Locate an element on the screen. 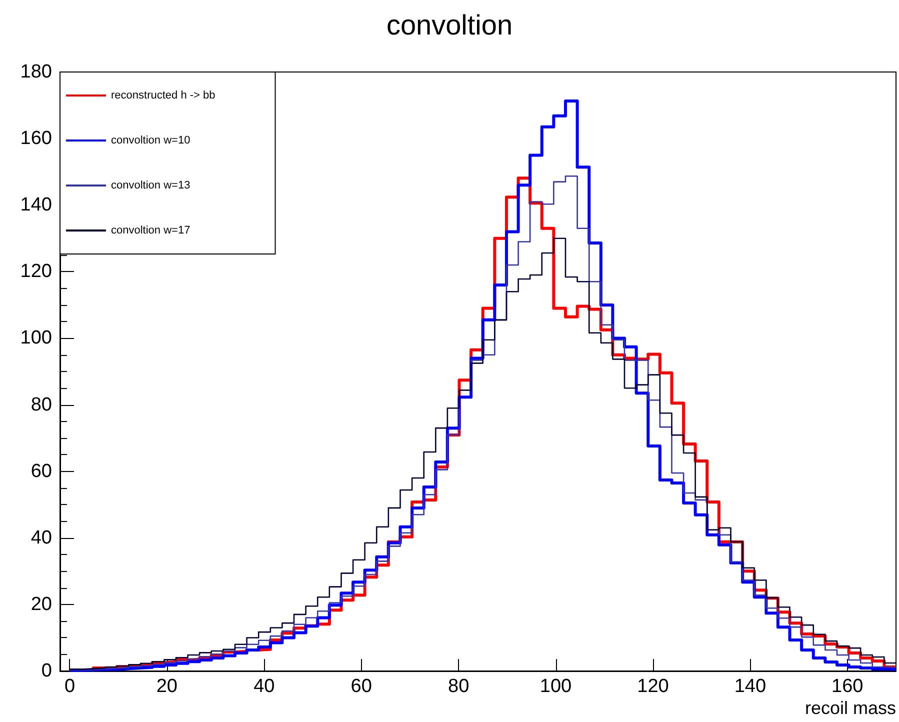 The height and width of the screenshot is (722, 899). y-tick-label: 0 is located at coordinates (46, 671).